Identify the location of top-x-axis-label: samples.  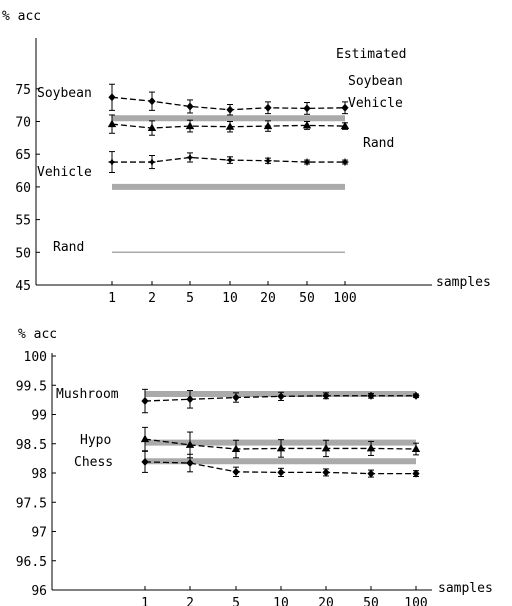
(463, 282).